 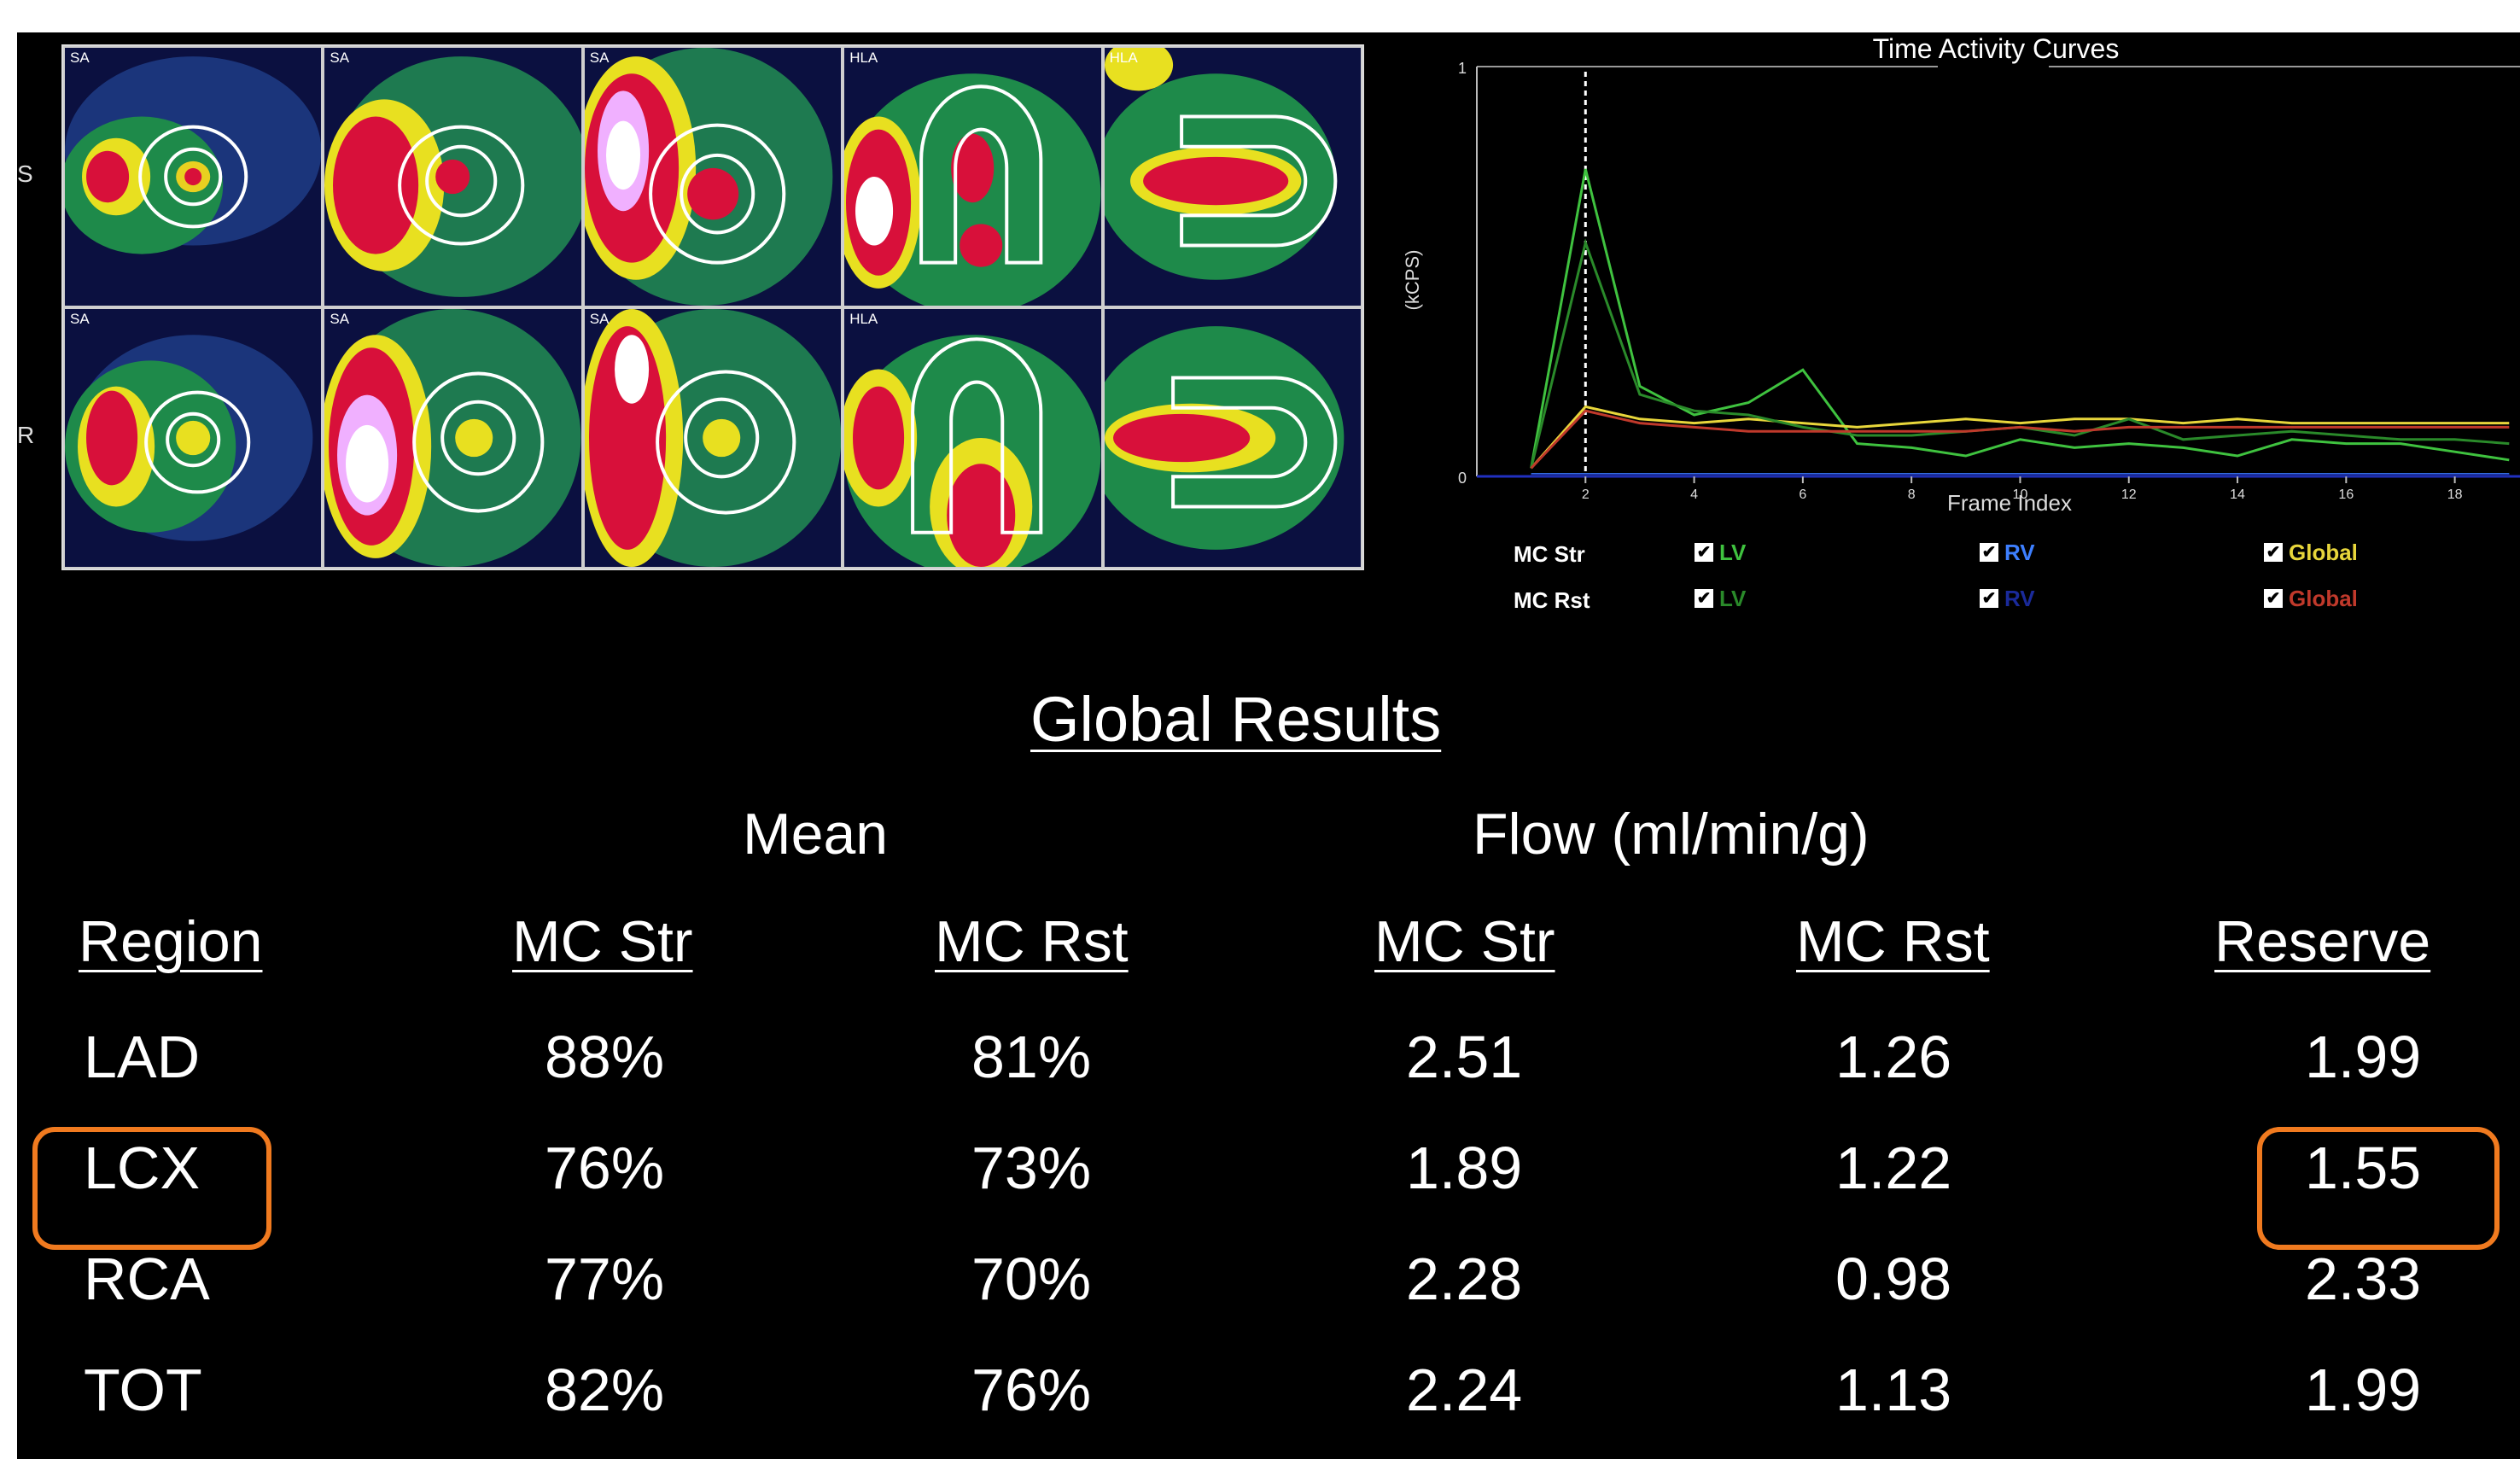 What do you see at coordinates (1550, 554) in the screenshot?
I see `legend-row-label-str: MC Str` at bounding box center [1550, 554].